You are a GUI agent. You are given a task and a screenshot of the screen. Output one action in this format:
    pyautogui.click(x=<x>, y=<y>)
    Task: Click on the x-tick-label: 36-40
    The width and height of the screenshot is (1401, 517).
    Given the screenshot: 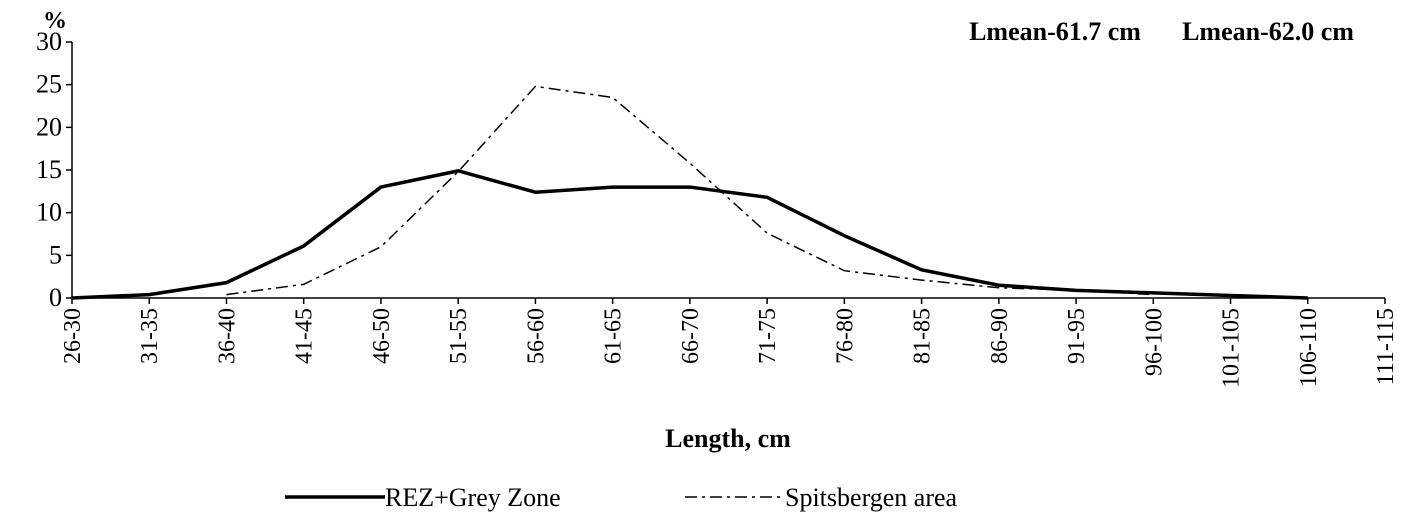 What is the action you would take?
    pyautogui.click(x=227, y=336)
    